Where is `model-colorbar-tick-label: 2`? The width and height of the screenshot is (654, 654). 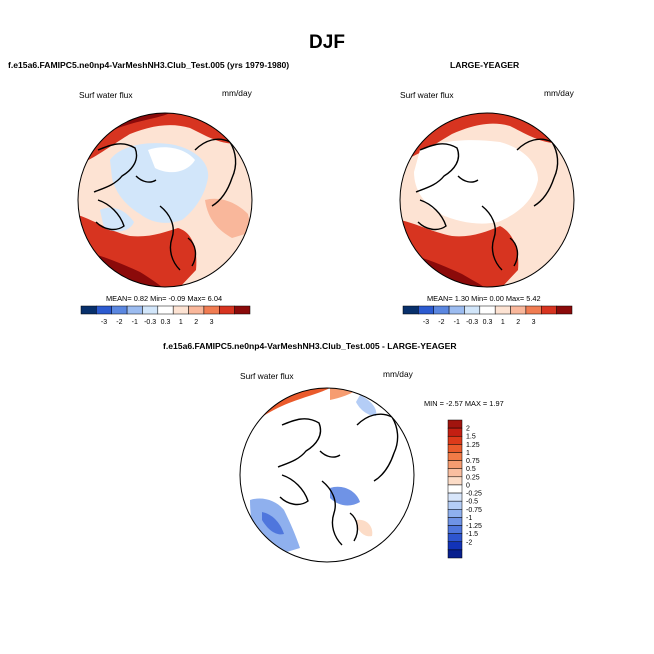
model-colorbar-tick-label: 2 is located at coordinates (196, 322).